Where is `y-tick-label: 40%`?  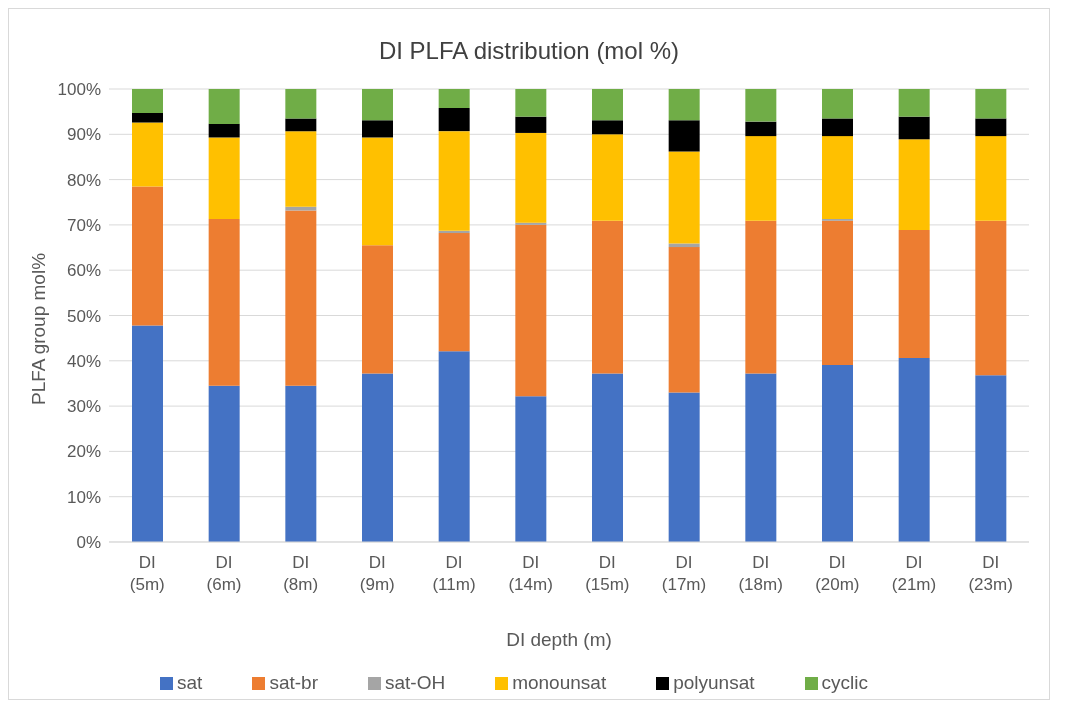
y-tick-label: 40% is located at coordinates (83, 361).